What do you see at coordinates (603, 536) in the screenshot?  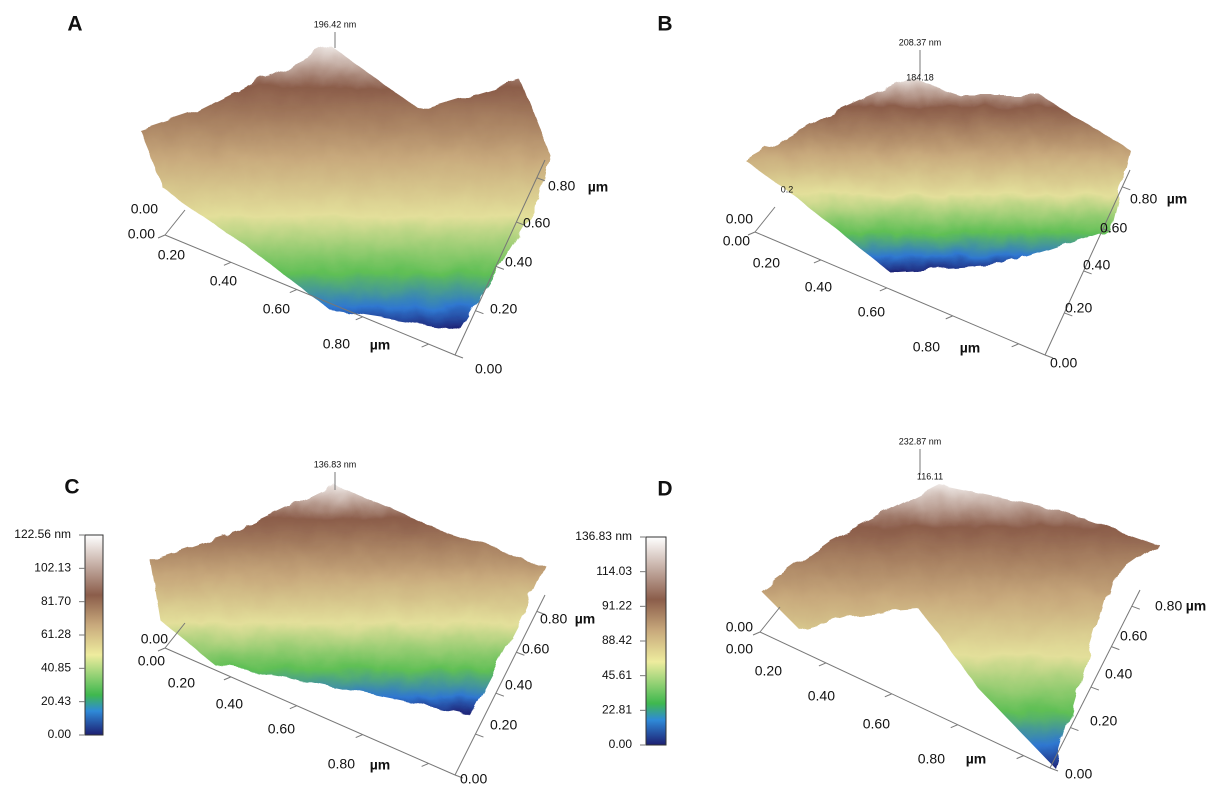 I see `colorbar-label: 136.83 nm` at bounding box center [603, 536].